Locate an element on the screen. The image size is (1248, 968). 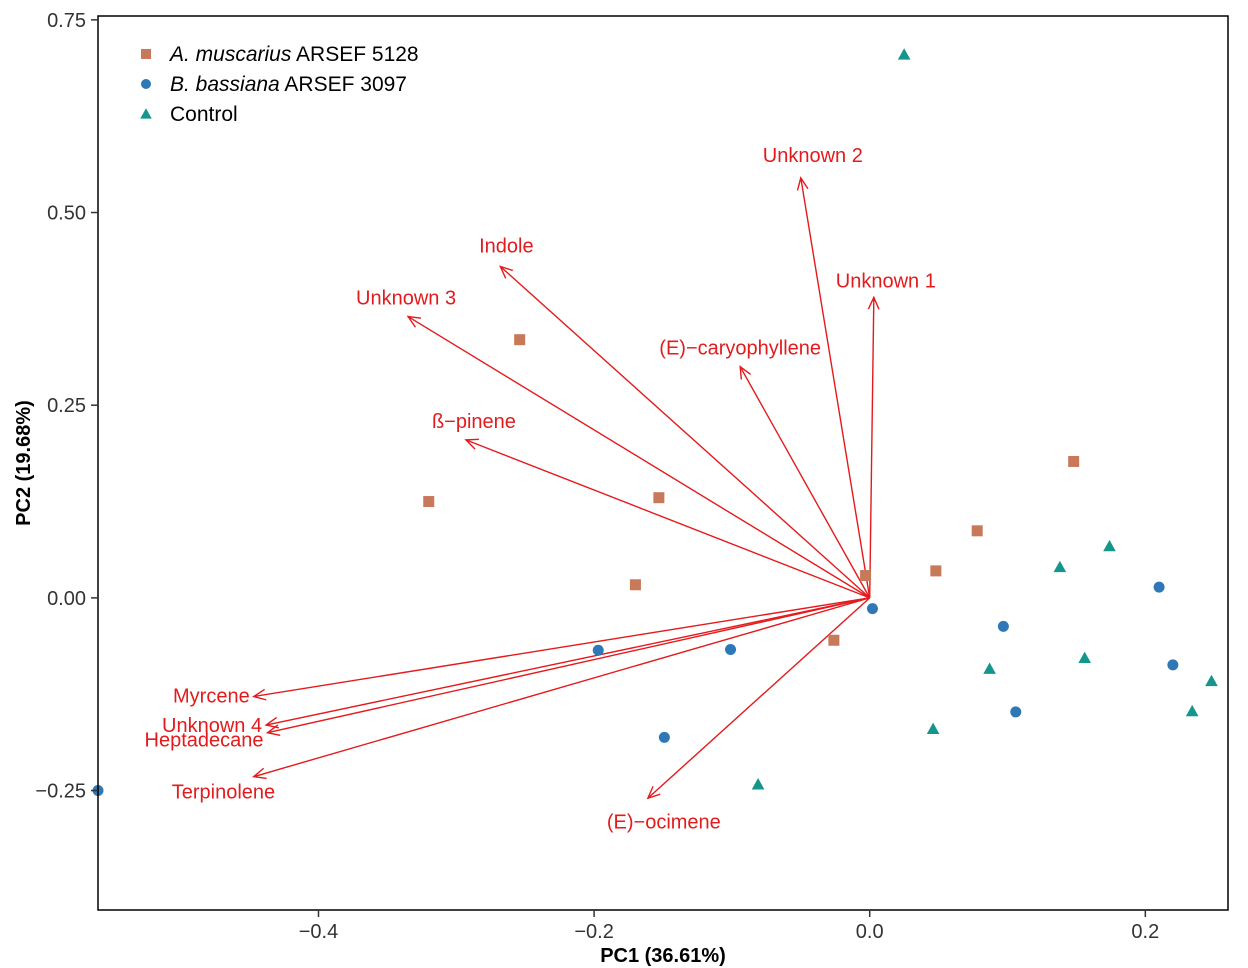
legend-key-control is located at coordinates (146, 113).